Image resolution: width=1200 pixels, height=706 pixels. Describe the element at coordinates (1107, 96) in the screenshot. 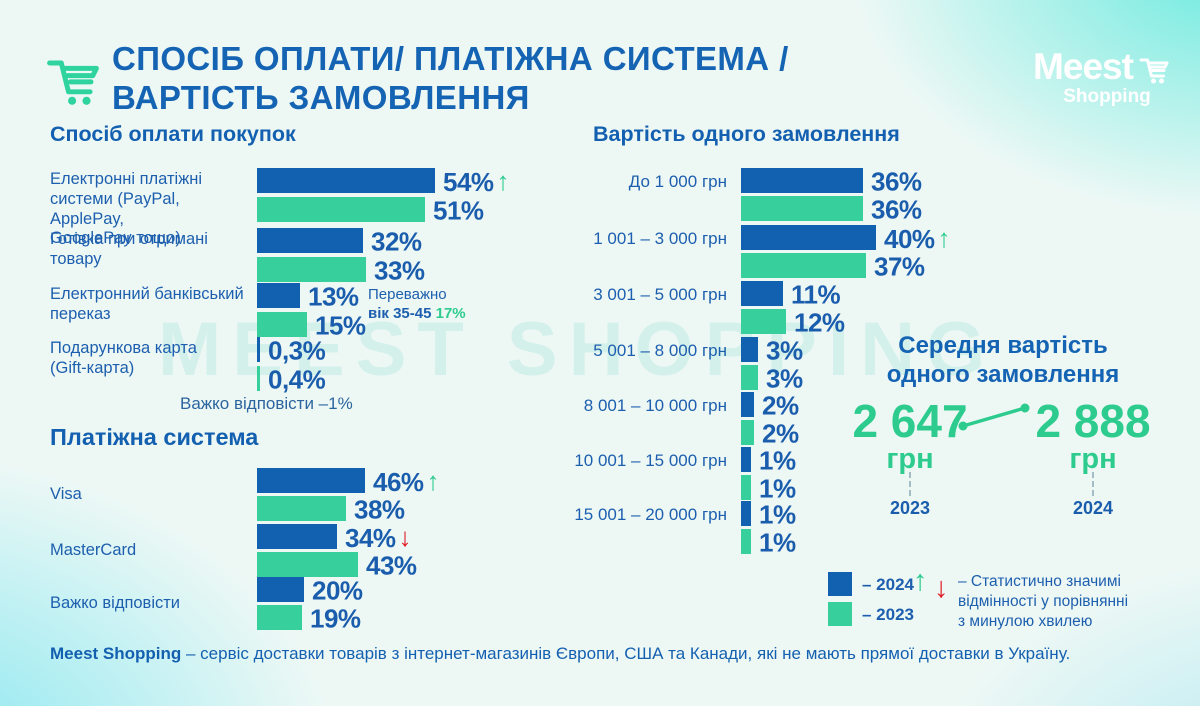

I see `logo-subtitle: Shopping` at that location.